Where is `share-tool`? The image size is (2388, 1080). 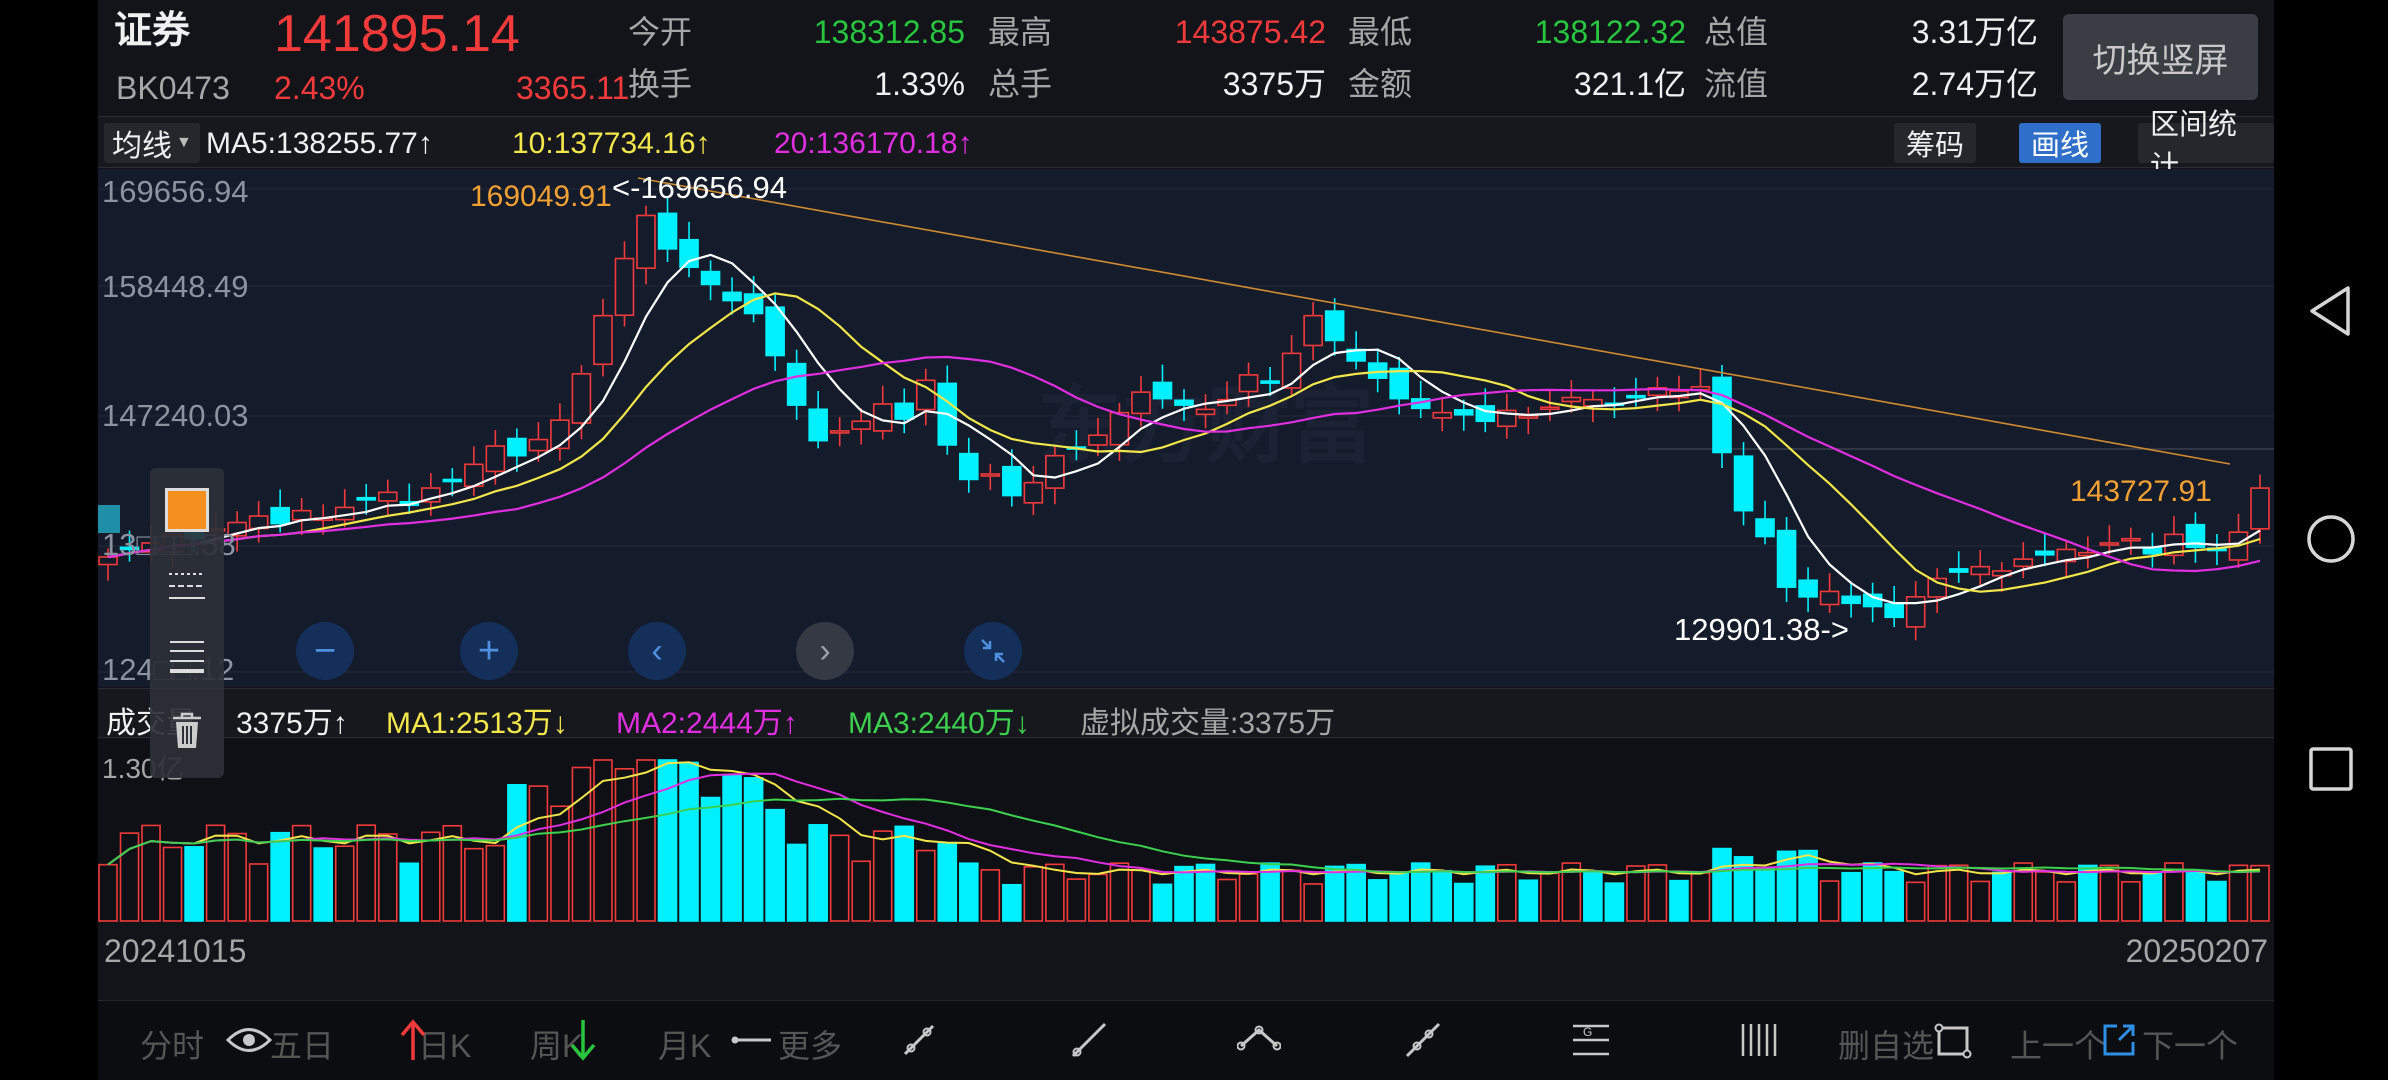 share-tool is located at coordinates (2119, 1040).